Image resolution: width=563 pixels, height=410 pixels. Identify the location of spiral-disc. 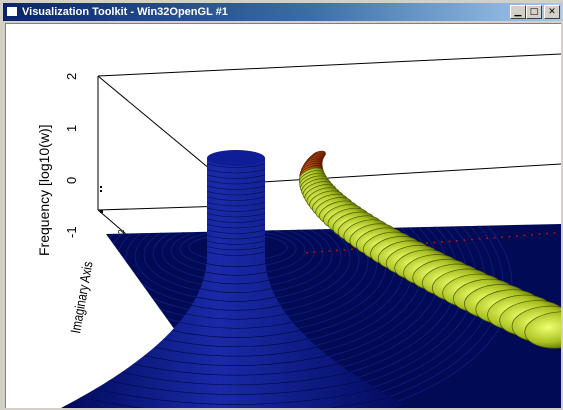
(542, 330).